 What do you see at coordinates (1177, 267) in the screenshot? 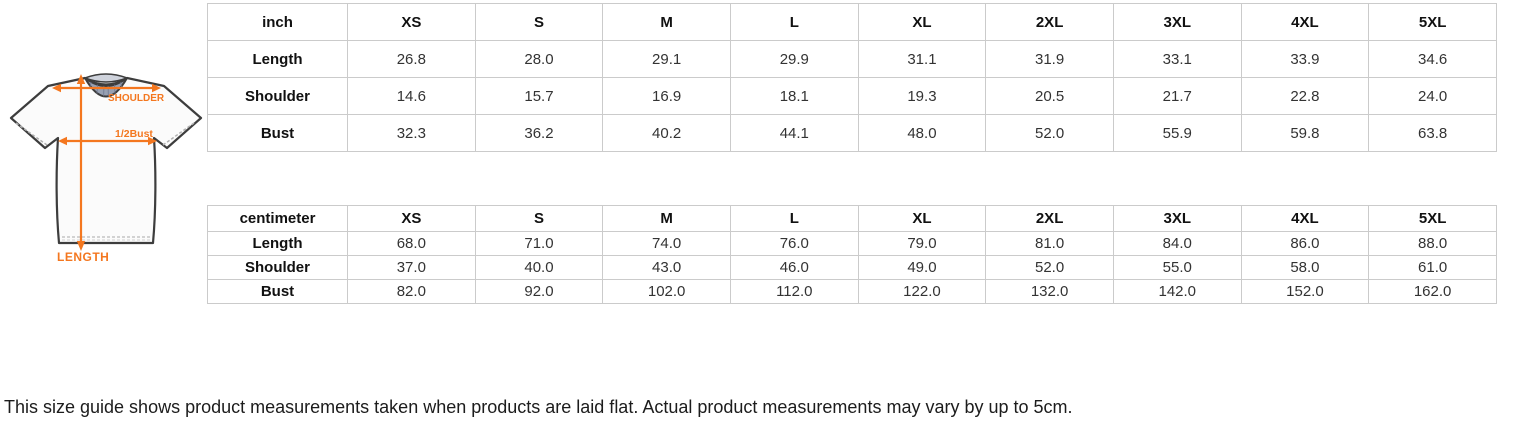
I see `measurement-cell: 55.0` at bounding box center [1177, 267].